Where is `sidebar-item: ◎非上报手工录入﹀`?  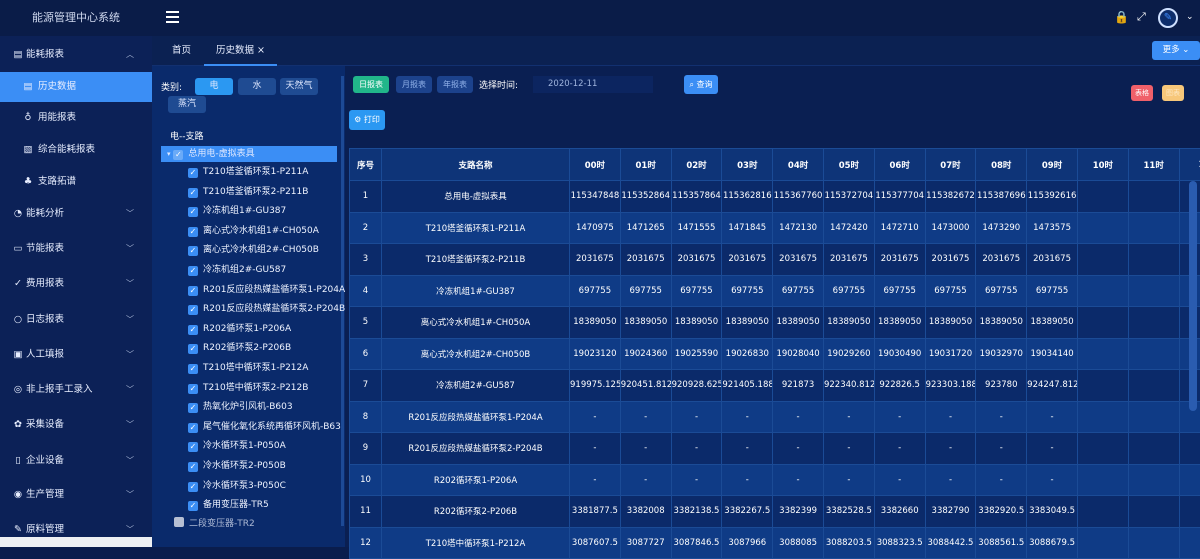 sidebar-item: ◎非上报手工录入﹀ is located at coordinates (76, 390).